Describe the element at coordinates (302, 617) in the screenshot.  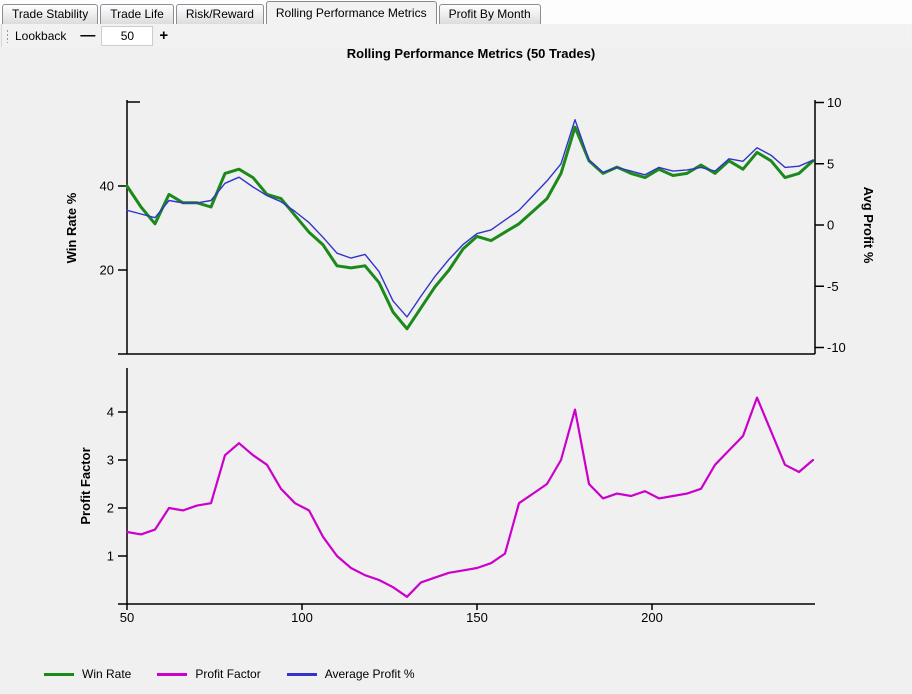
I see `svg-text: 100` at that location.